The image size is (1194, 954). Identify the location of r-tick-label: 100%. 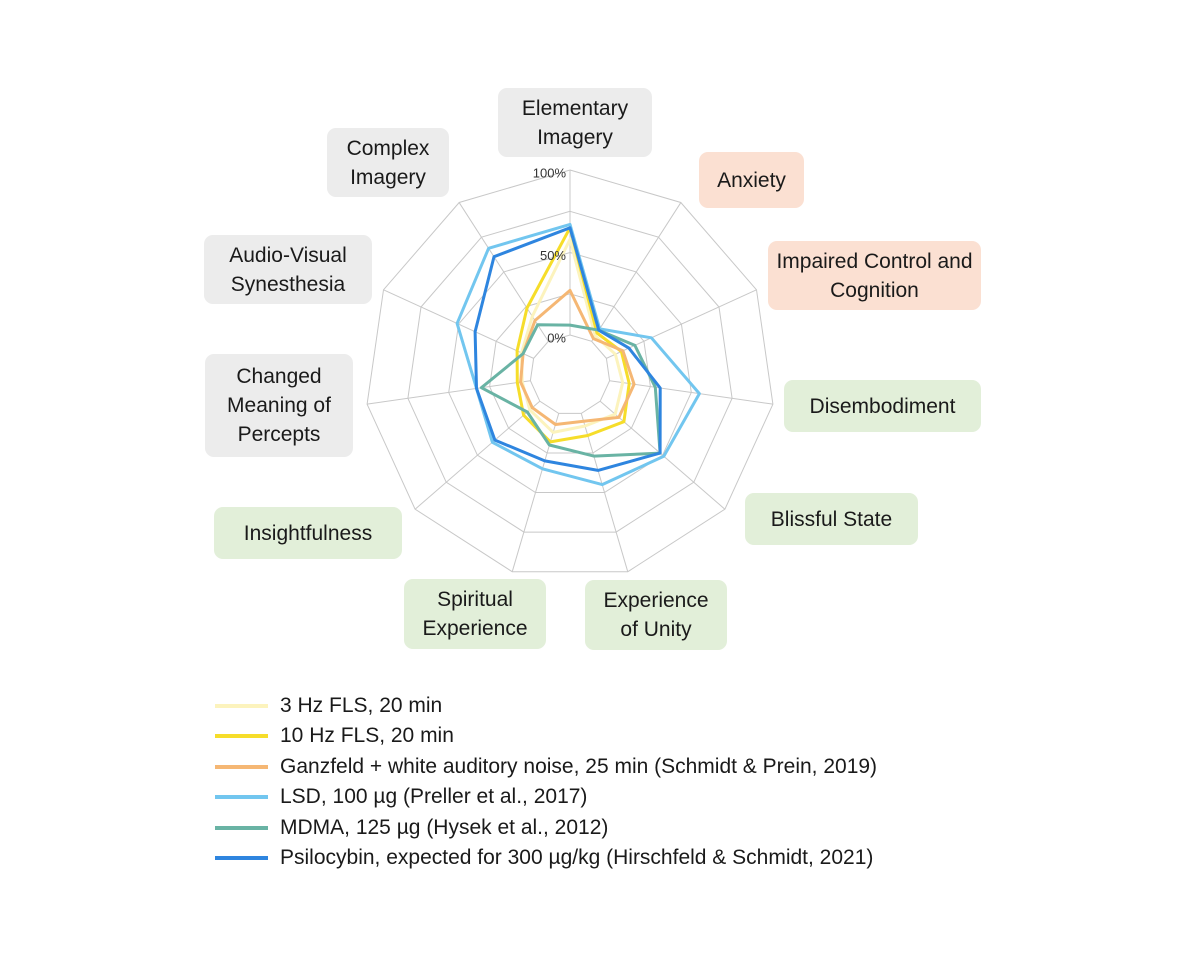
(550, 172).